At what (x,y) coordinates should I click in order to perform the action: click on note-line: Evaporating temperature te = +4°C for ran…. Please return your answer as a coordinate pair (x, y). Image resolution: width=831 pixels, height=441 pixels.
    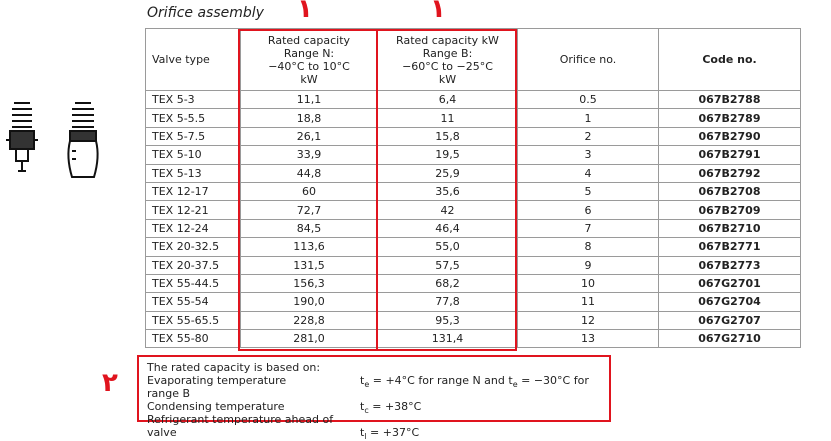
    Looking at the image, I should click on (374, 387).